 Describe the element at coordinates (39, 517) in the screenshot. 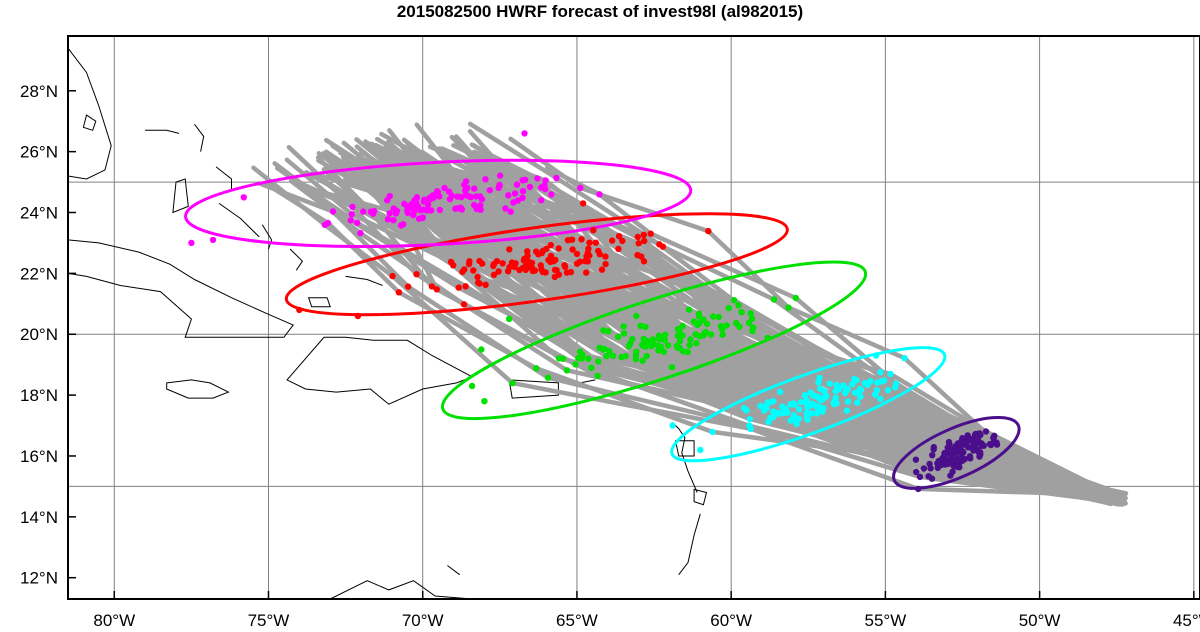

I see `y-tick-label: 14°N` at that location.